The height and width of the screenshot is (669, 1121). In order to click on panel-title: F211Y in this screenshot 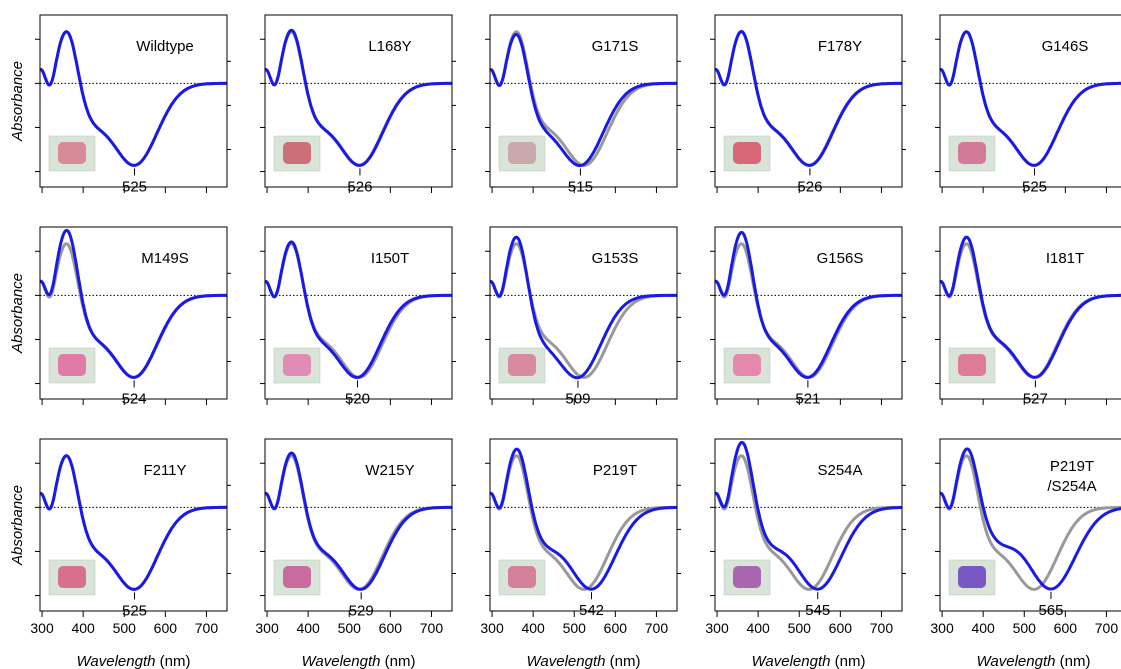, I will do `click(164, 470)`.